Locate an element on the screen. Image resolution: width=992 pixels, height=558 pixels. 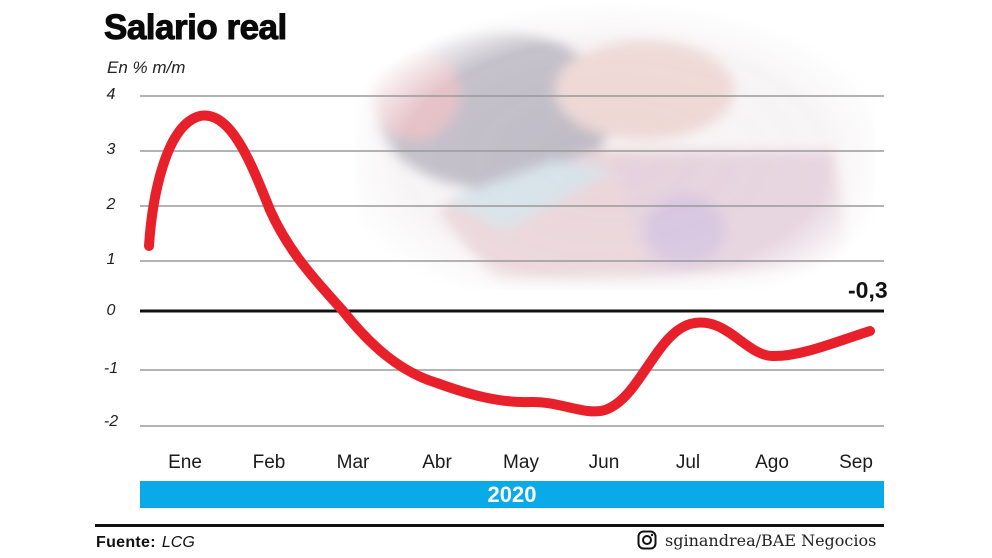
x-tick-label: Sep is located at coordinates (856, 462).